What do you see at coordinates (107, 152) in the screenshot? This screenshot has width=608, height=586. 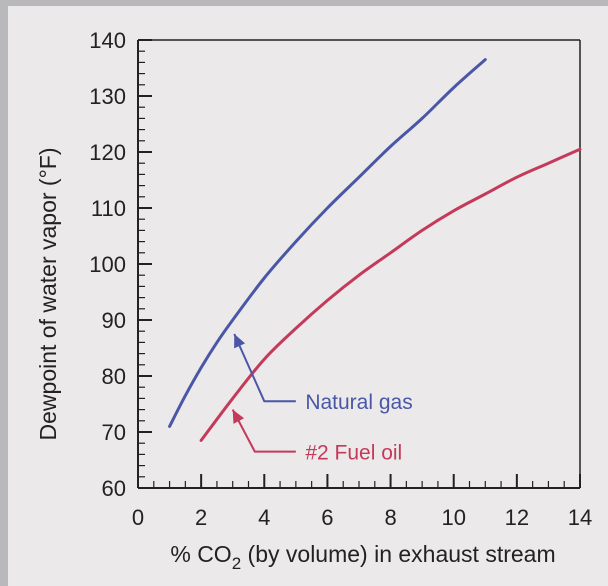 I see `y-tick-label: 120` at bounding box center [107, 152].